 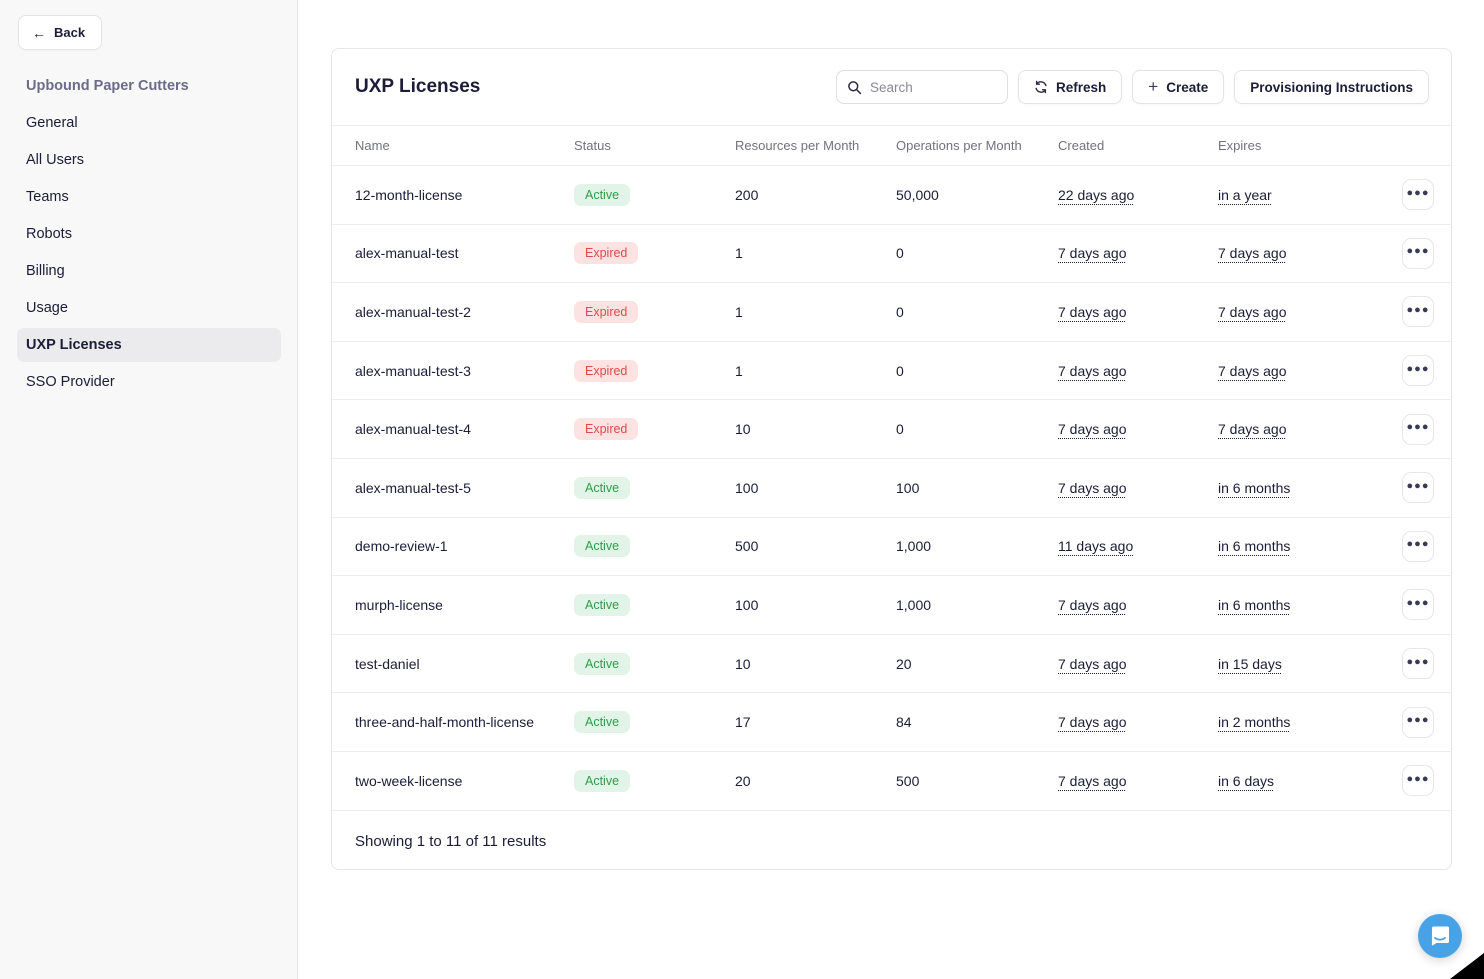 I want to click on resources-per-month: 17, so click(x=743, y=722).